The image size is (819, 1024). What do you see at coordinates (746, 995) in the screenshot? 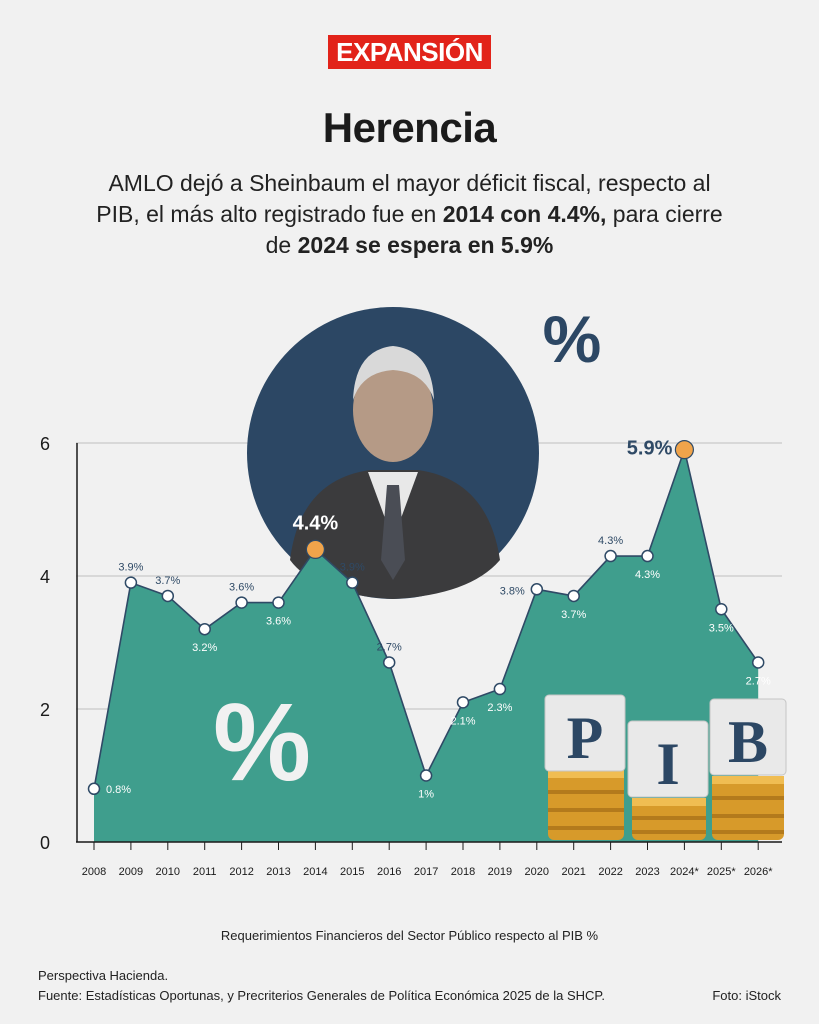
I see `photo-credit: Foto: iStock` at bounding box center [746, 995].